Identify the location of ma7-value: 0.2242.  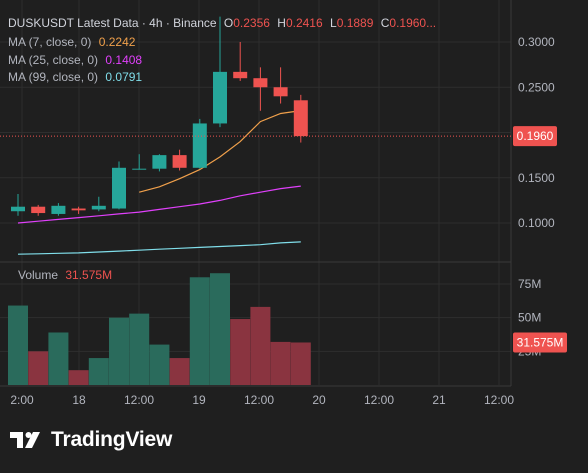
(117, 42).